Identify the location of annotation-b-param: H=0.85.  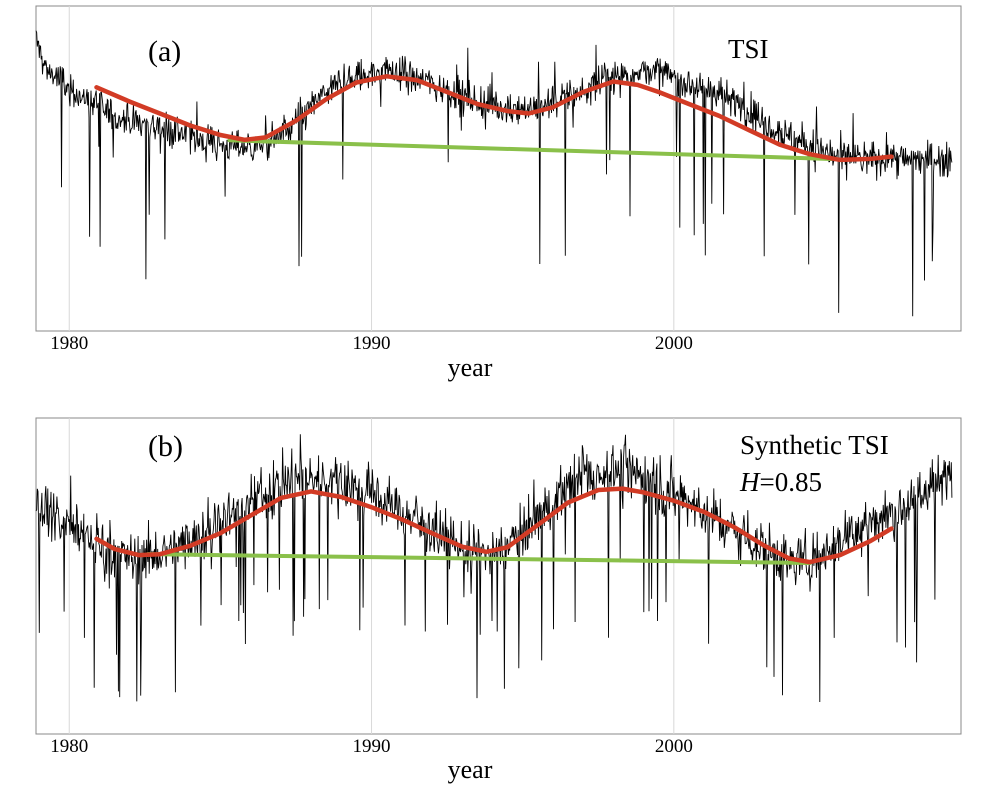
(780, 482).